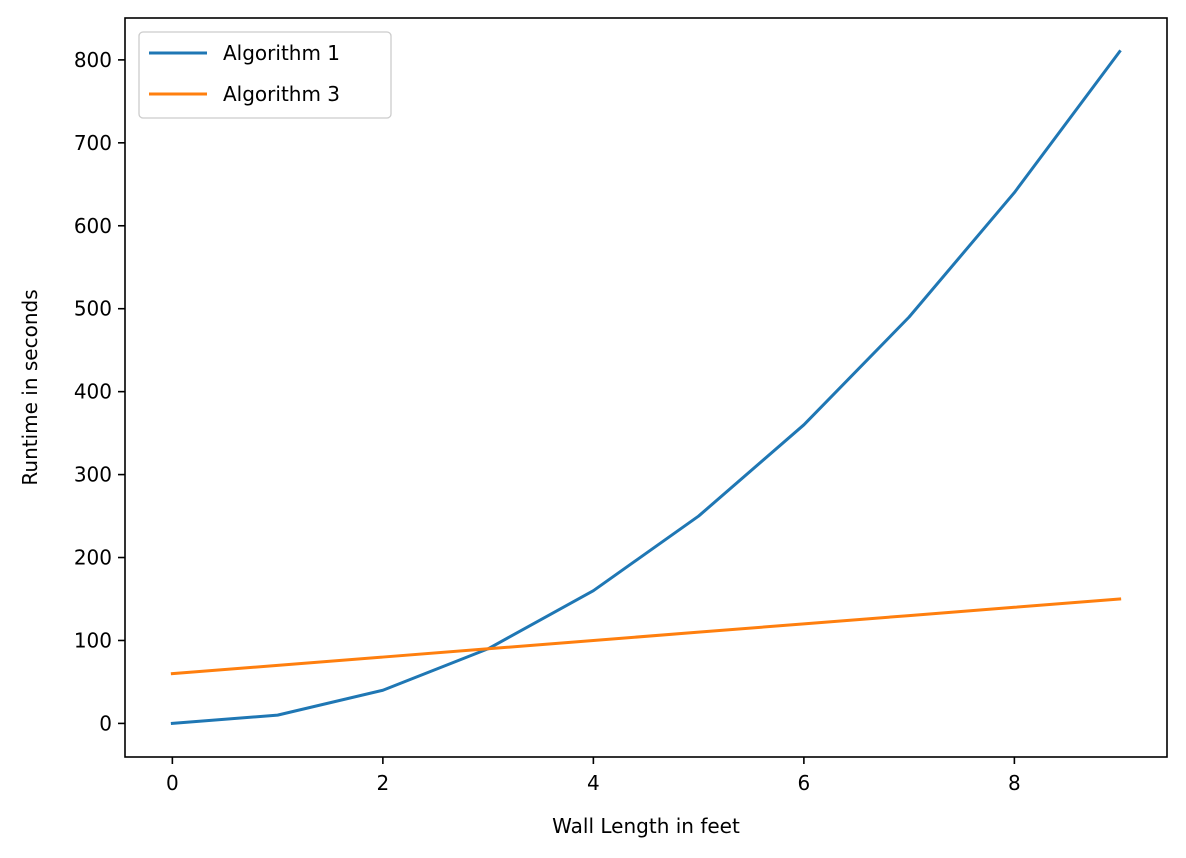  What do you see at coordinates (1014, 783) in the screenshot?
I see `x-tick-label: 8` at bounding box center [1014, 783].